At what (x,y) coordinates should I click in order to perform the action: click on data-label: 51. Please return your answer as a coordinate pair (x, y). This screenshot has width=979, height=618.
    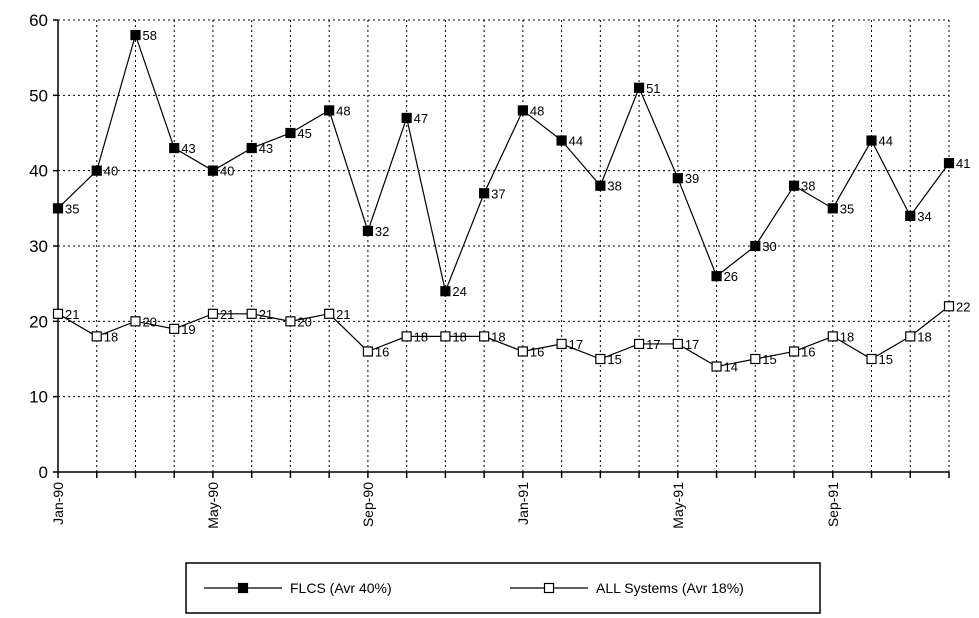
    Looking at the image, I should click on (653, 88).